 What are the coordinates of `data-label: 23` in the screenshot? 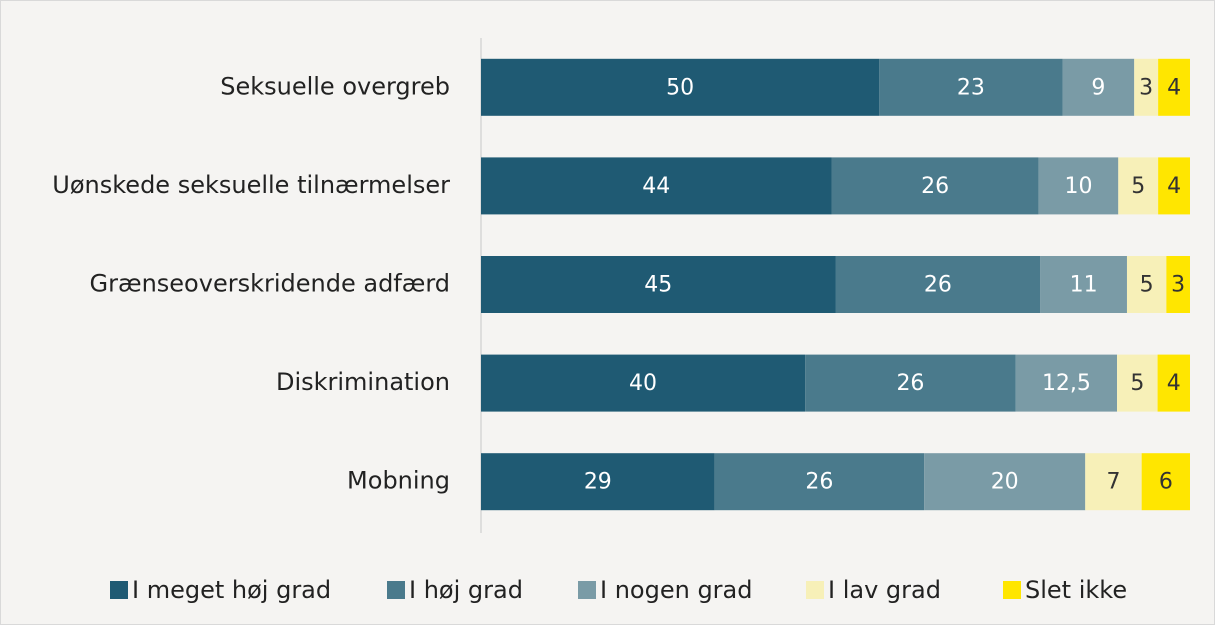 It's located at (971, 87).